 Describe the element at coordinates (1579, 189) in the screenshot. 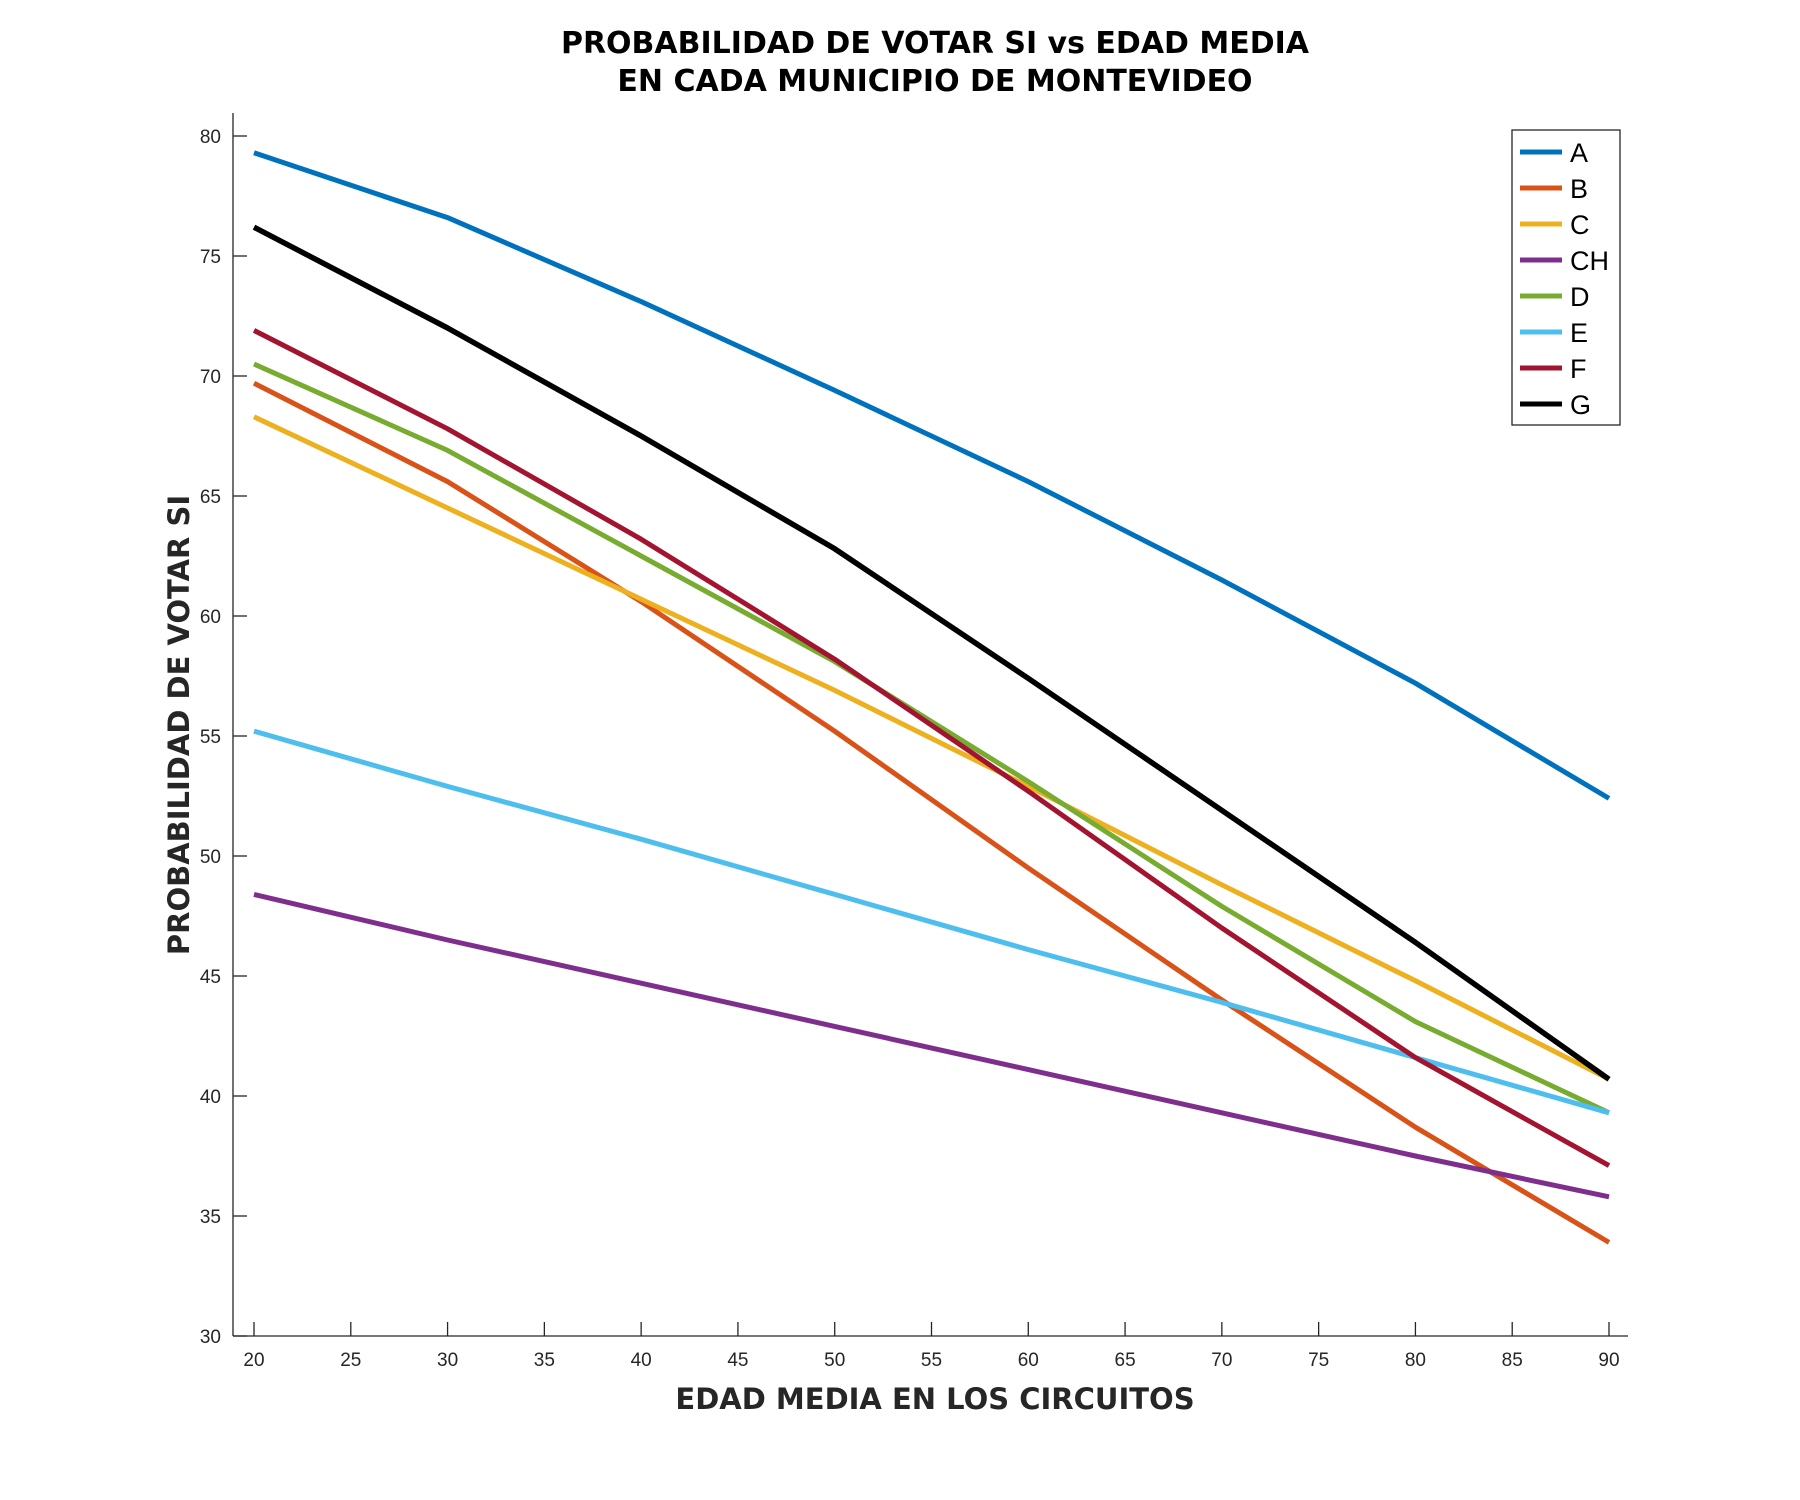

I see `legend-label-b: B` at that location.